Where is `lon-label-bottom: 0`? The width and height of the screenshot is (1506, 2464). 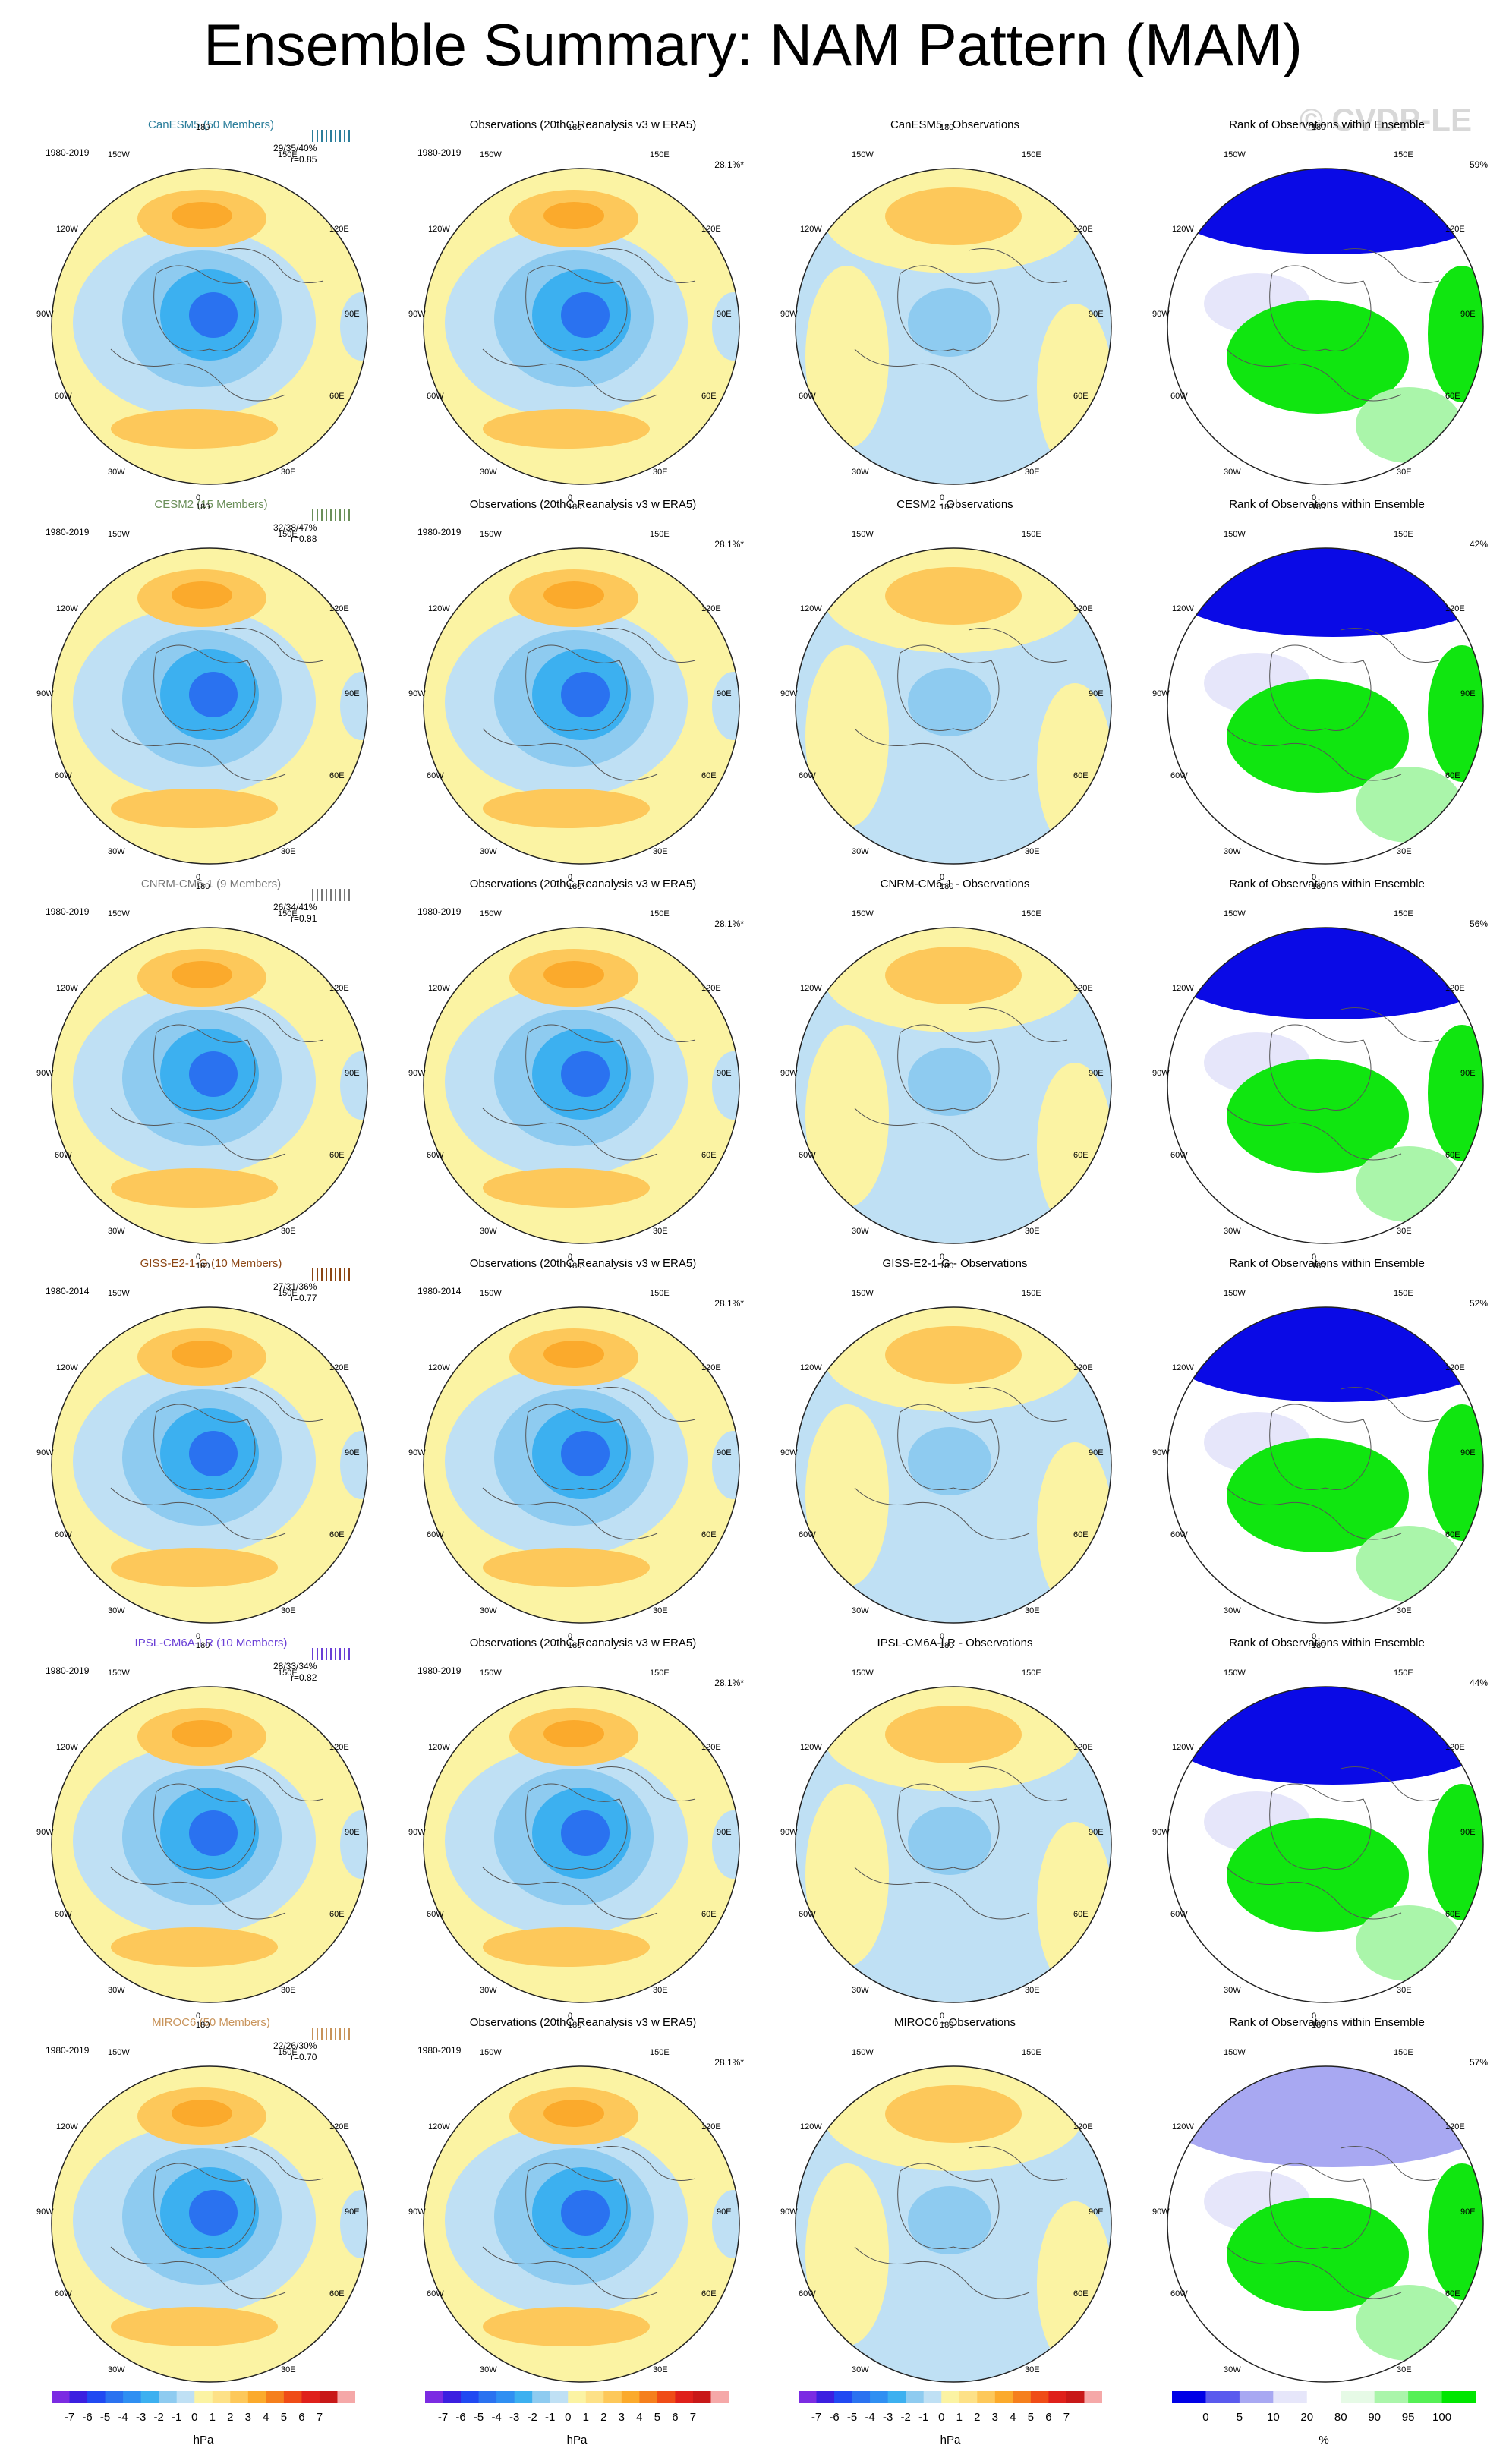
lon-label-bottom: 0 is located at coordinates (570, 1257).